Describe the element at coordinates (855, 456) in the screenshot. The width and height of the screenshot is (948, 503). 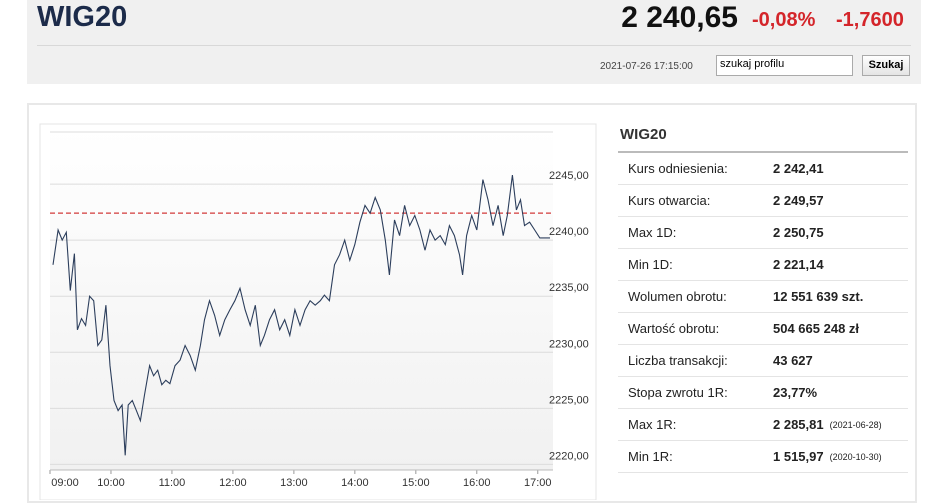
I see `row-date: (2020-10-30)` at that location.